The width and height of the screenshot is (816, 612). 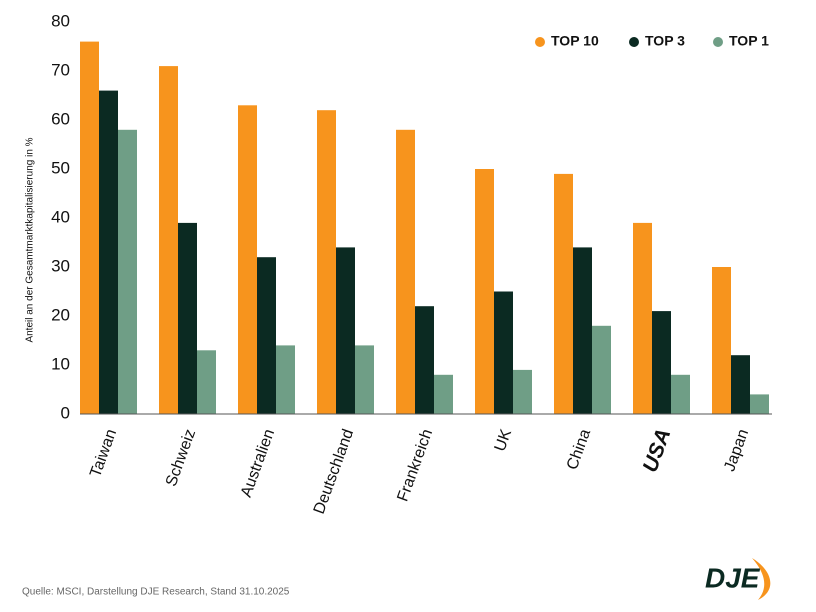 I want to click on y-tick-label: 0, so click(x=65, y=412).